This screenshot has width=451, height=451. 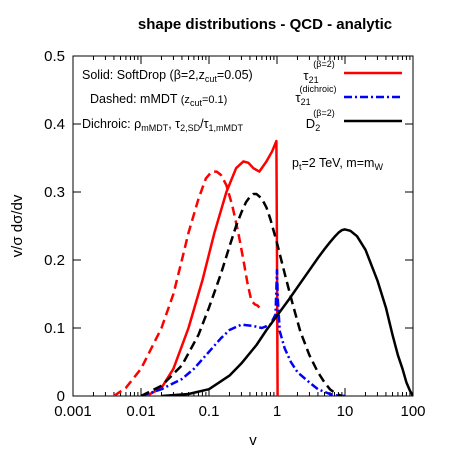 I want to click on annotation-condition: pt=2 TeV, m=mW, so click(x=337, y=164).